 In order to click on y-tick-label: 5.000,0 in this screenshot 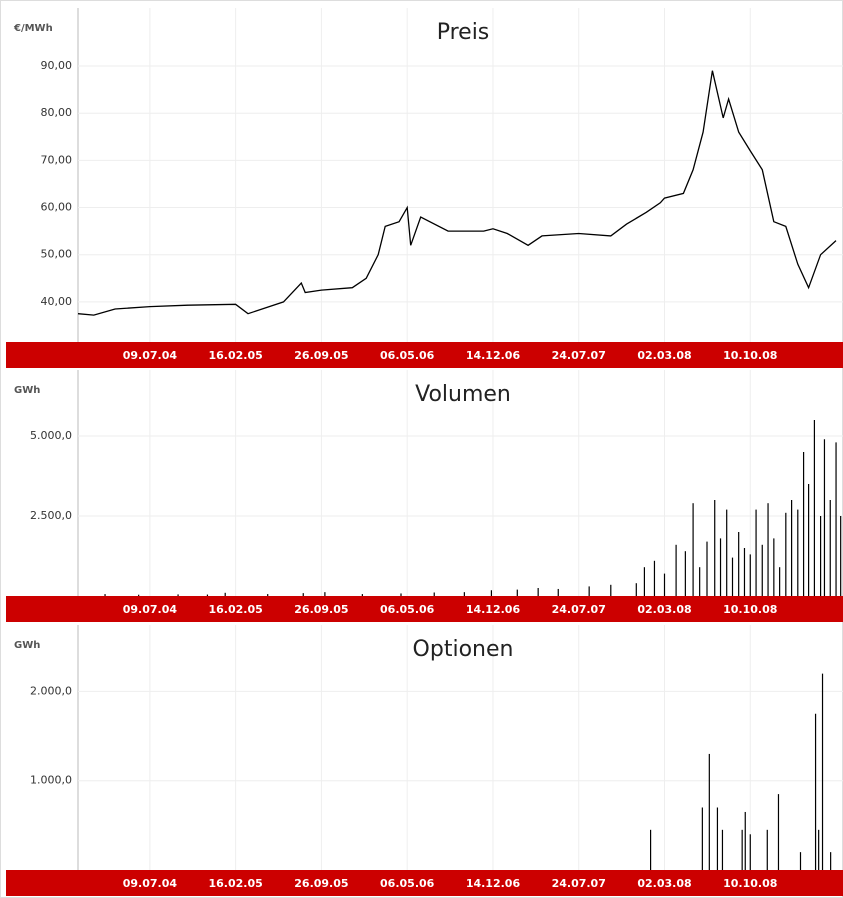, I will do `click(51, 435)`.